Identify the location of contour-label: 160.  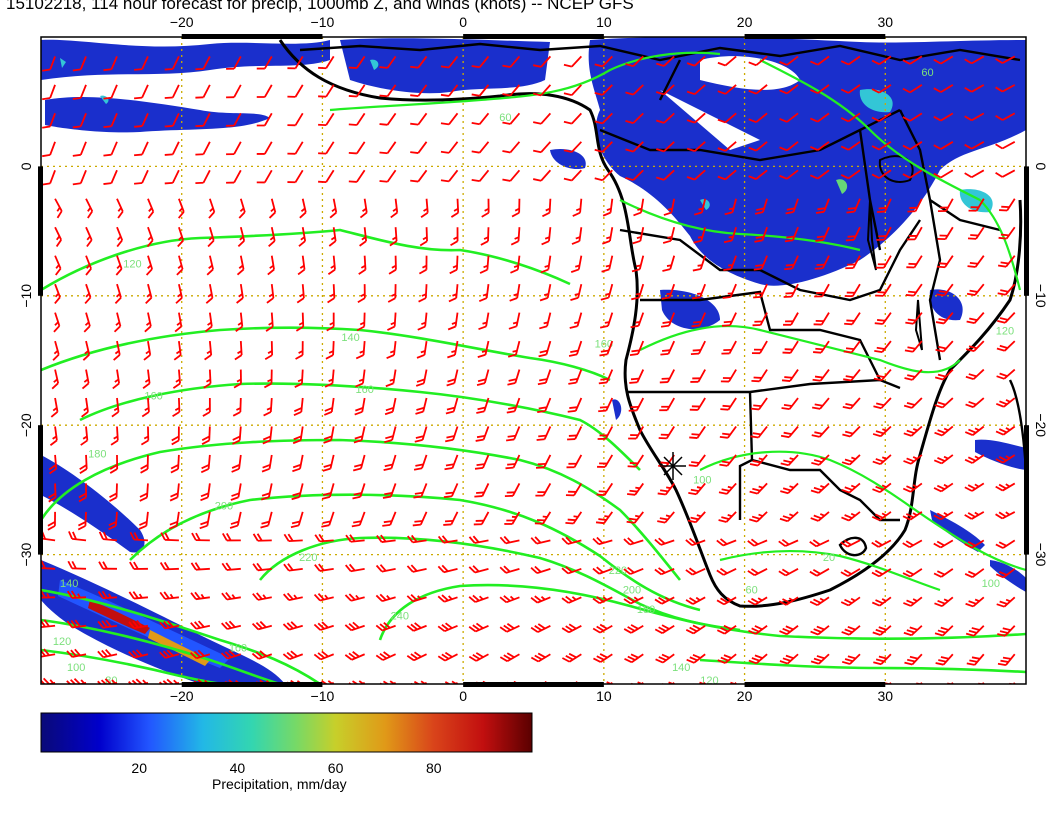
(604, 345).